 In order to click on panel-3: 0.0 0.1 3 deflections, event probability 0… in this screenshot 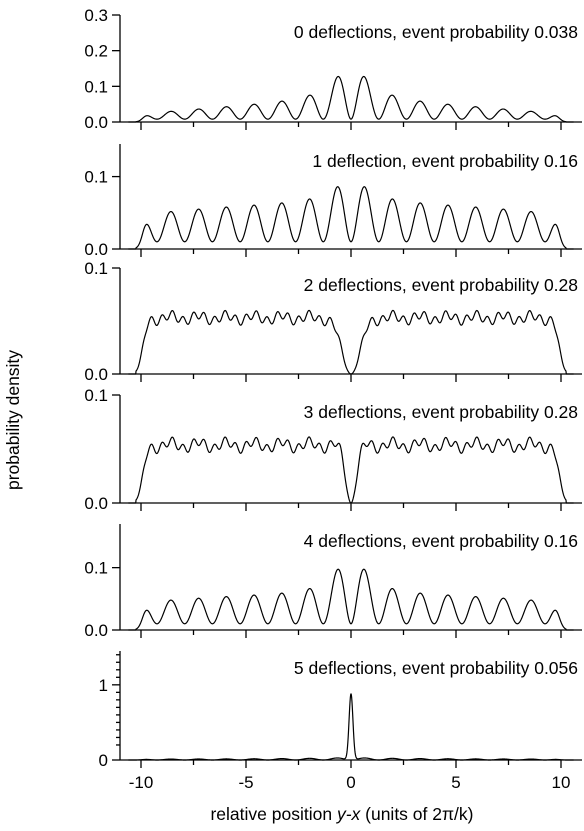, I will do `click(333, 449)`.